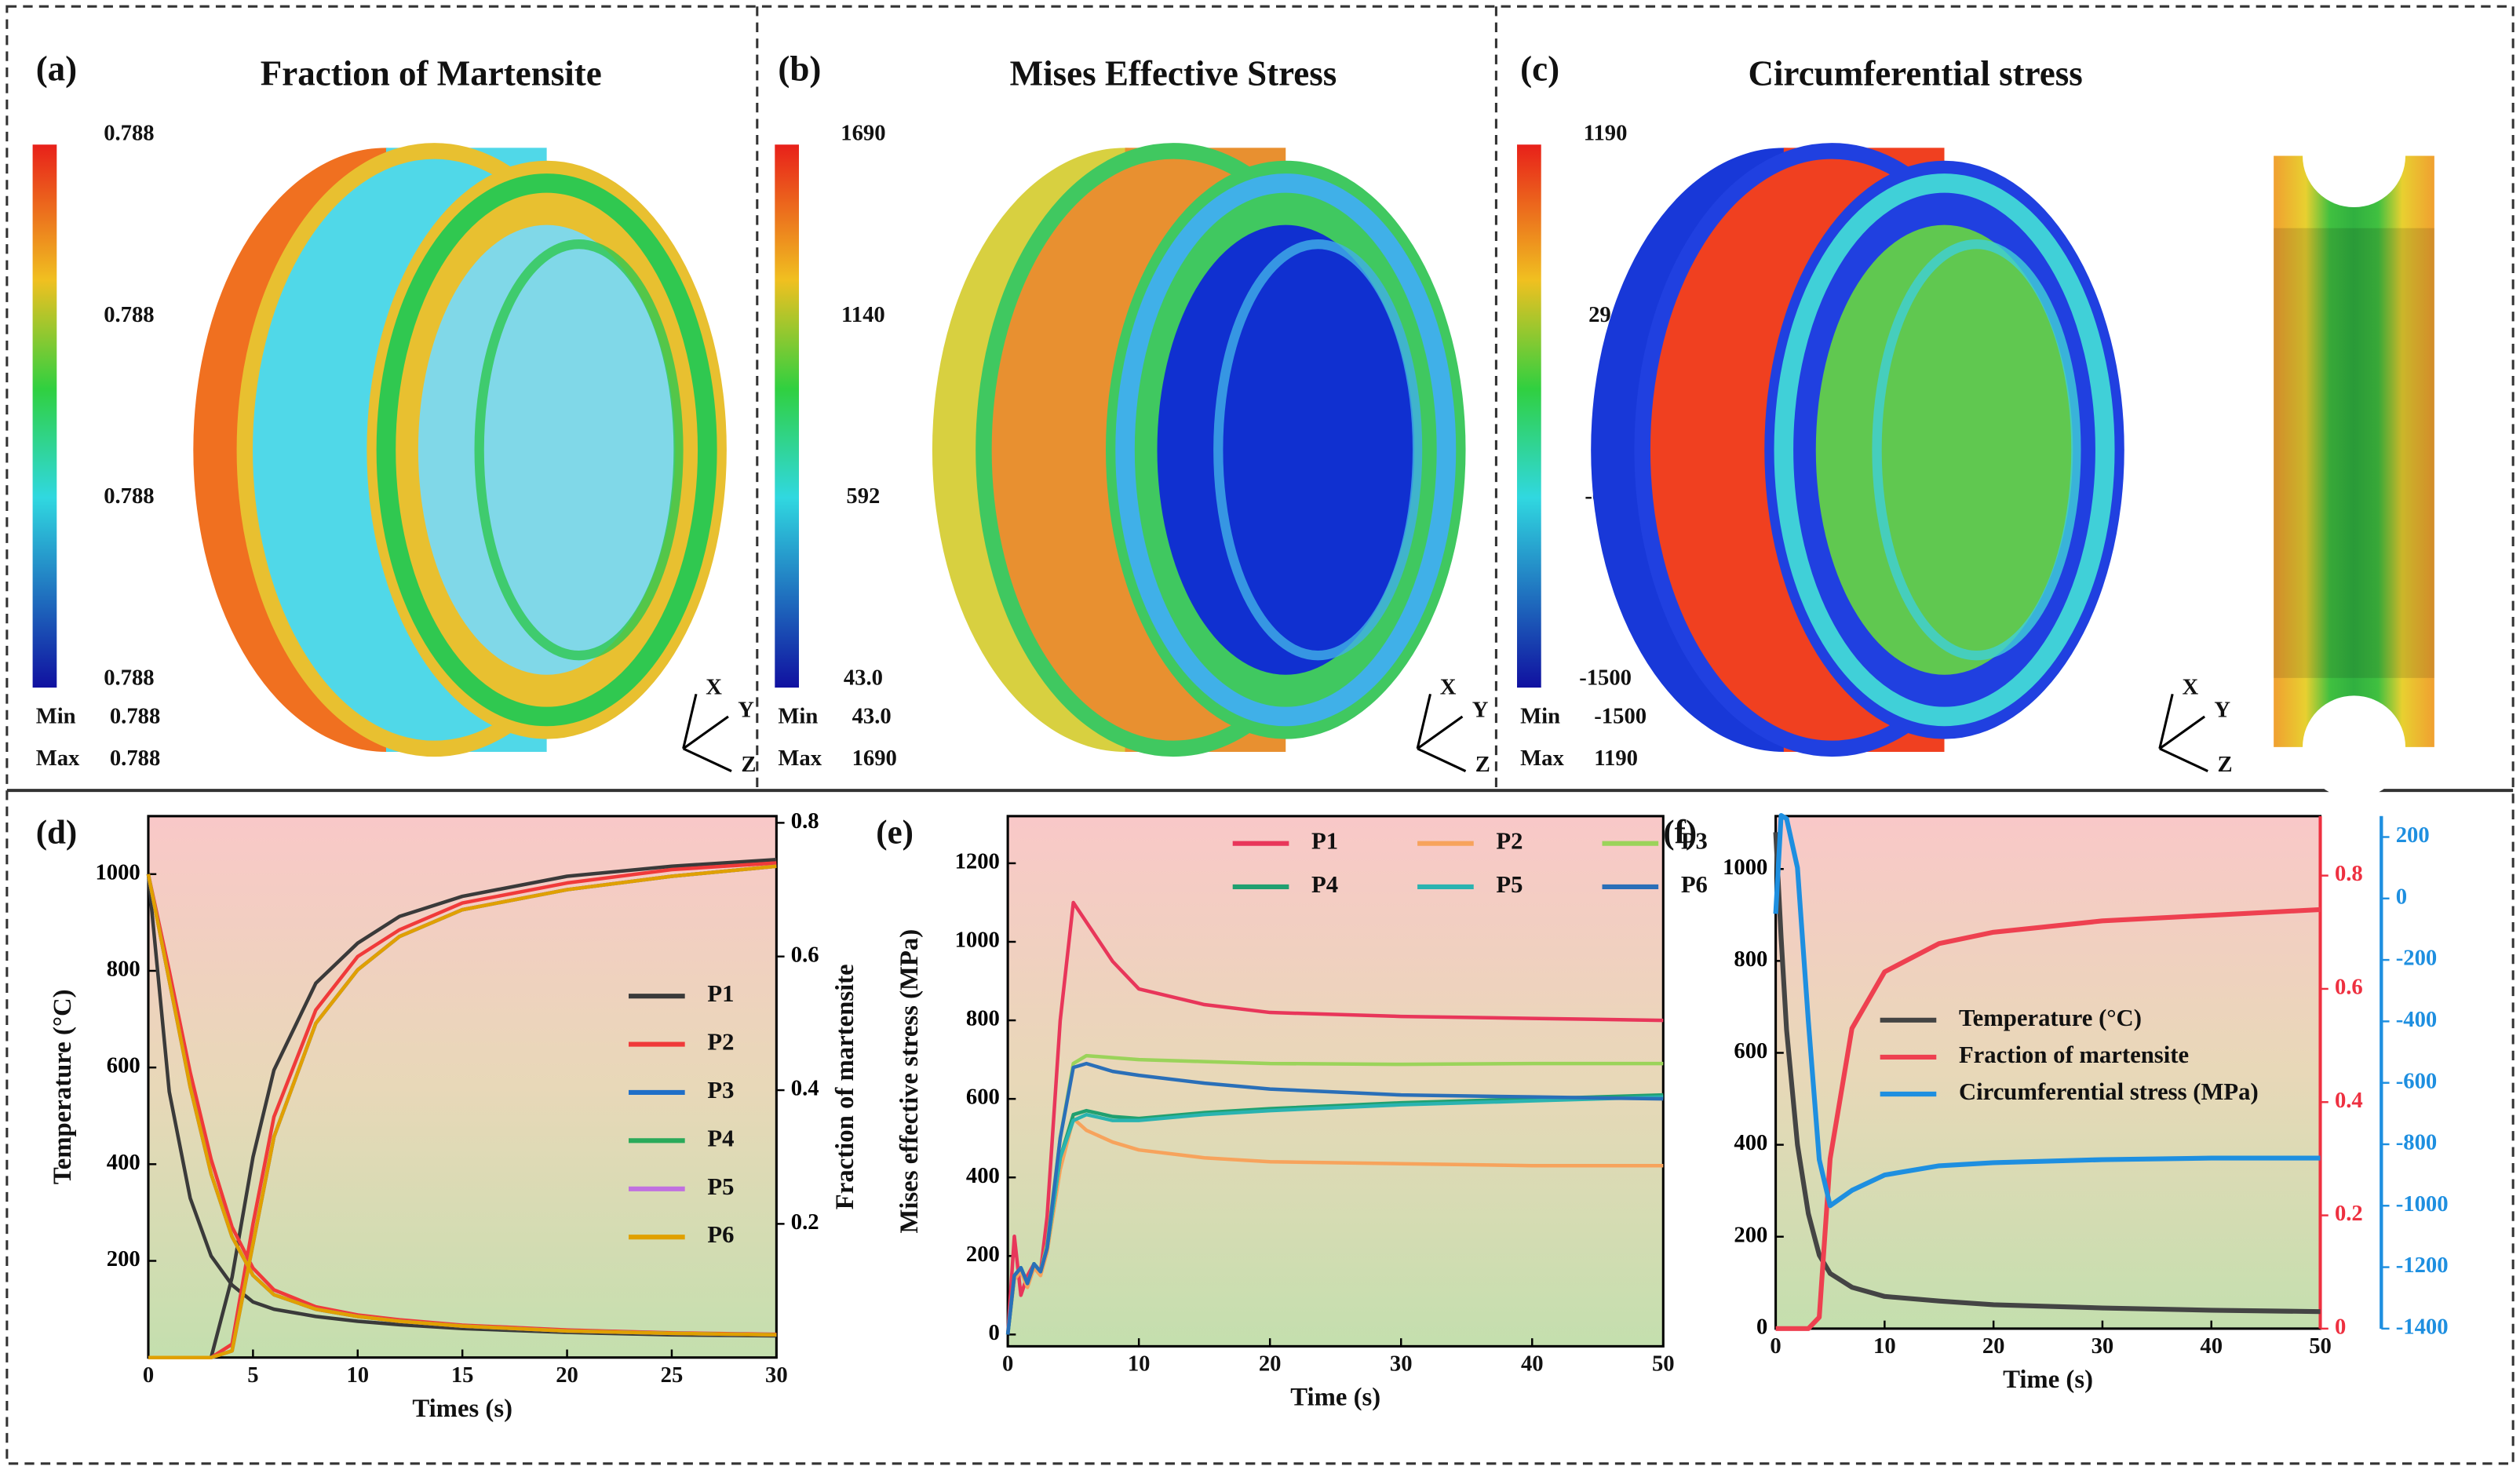 Image resolution: width=2520 pixels, height=1470 pixels. What do you see at coordinates (977, 861) in the screenshot?
I see `y-tick-label: 1200` at bounding box center [977, 861].